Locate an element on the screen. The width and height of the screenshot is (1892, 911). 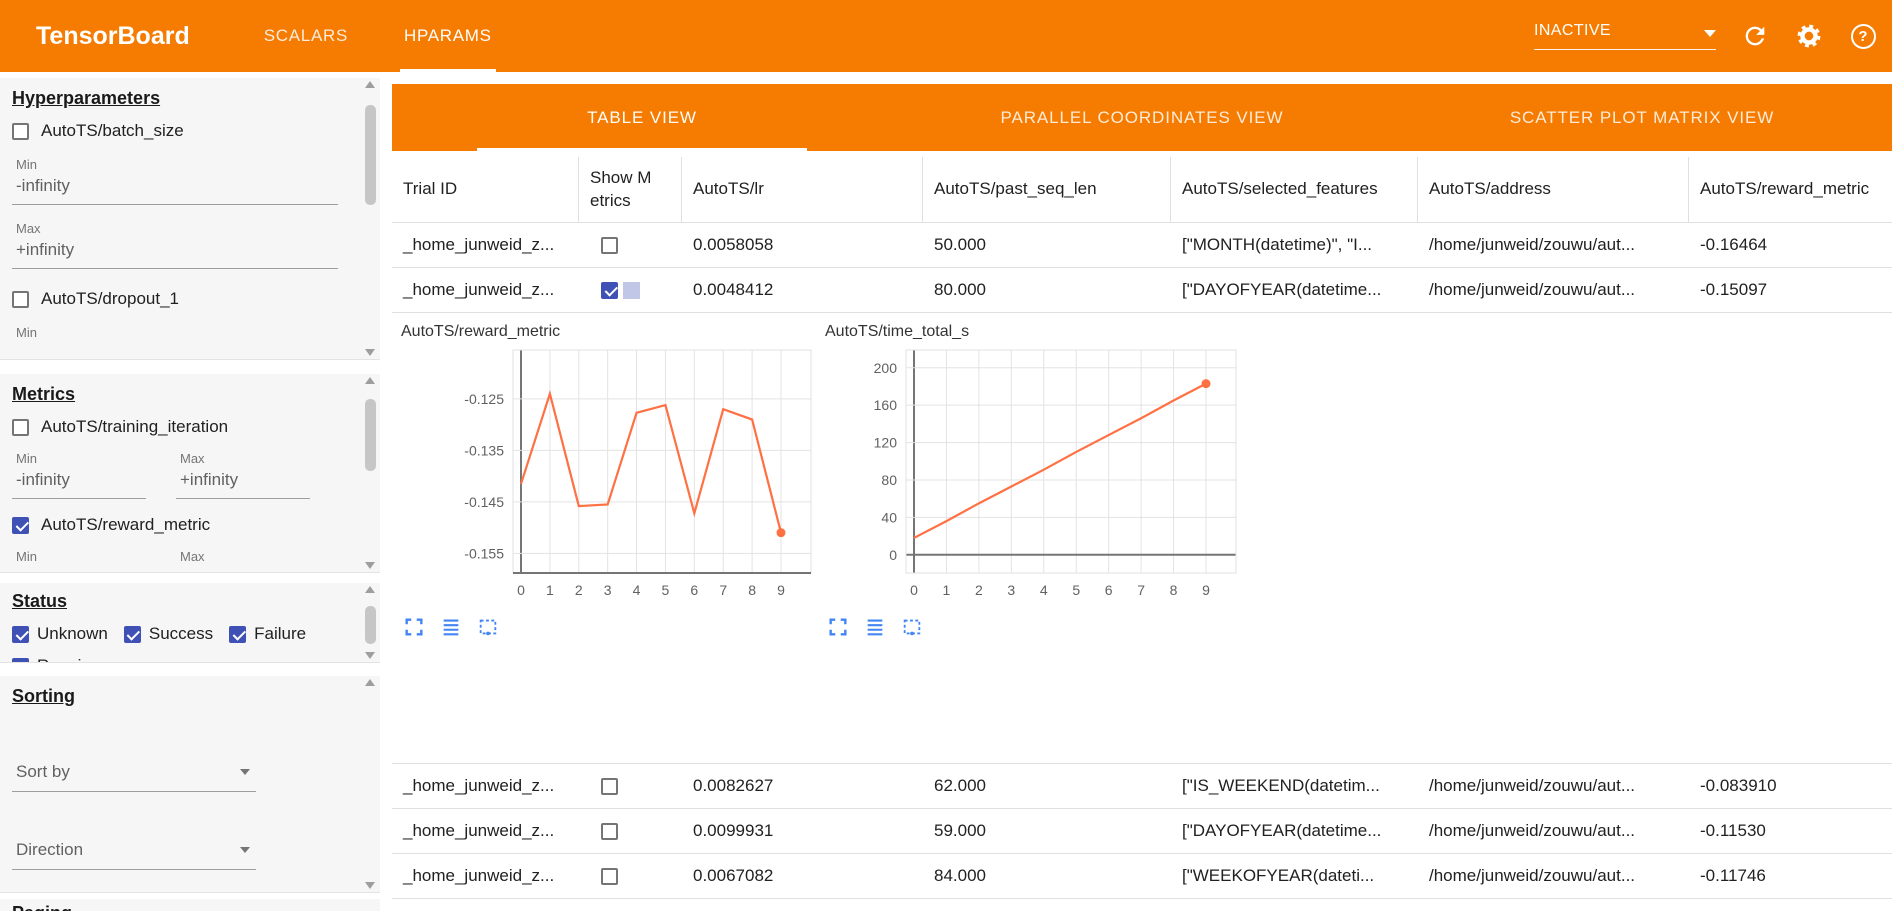
direction-select: Direction is located at coordinates (134, 855).